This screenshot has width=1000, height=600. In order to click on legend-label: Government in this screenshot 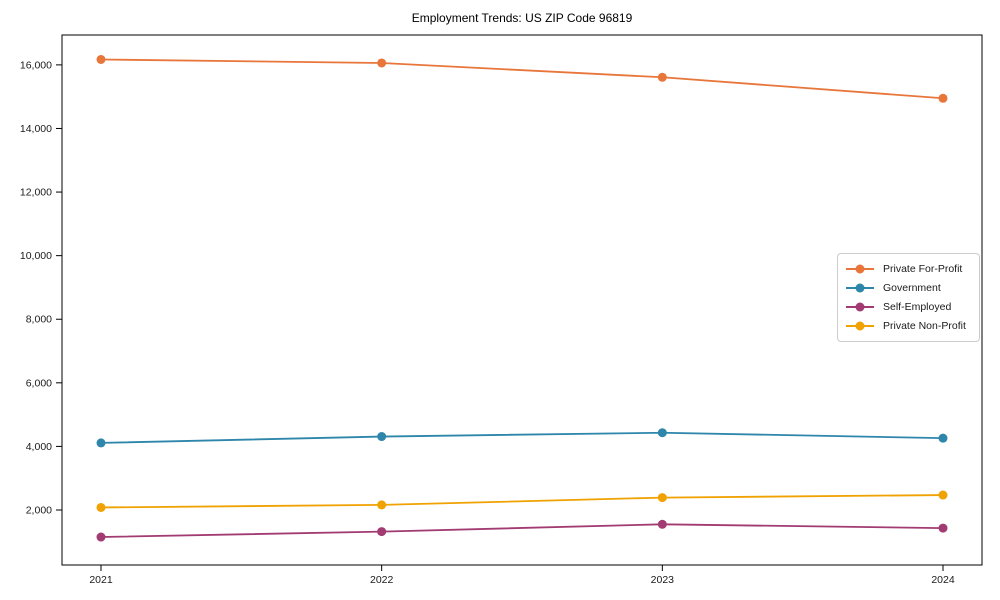, I will do `click(912, 288)`.